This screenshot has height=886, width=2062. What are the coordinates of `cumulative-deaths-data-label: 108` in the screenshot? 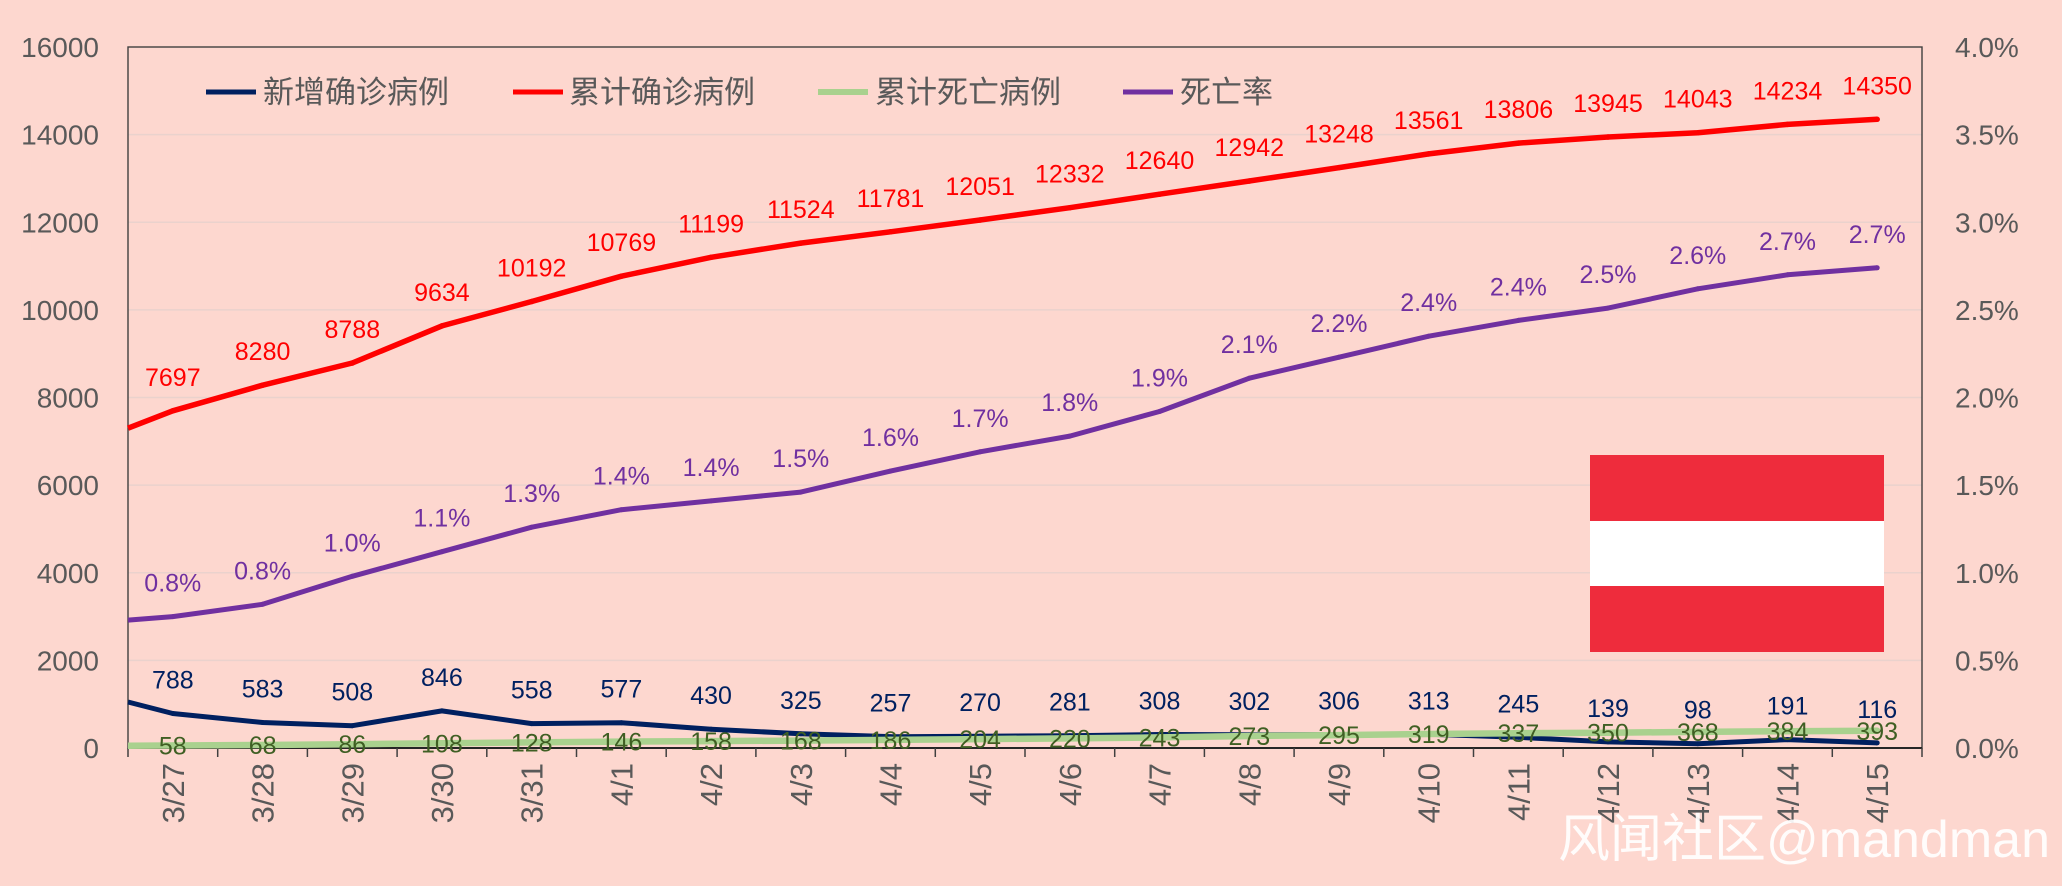 It's located at (442, 744).